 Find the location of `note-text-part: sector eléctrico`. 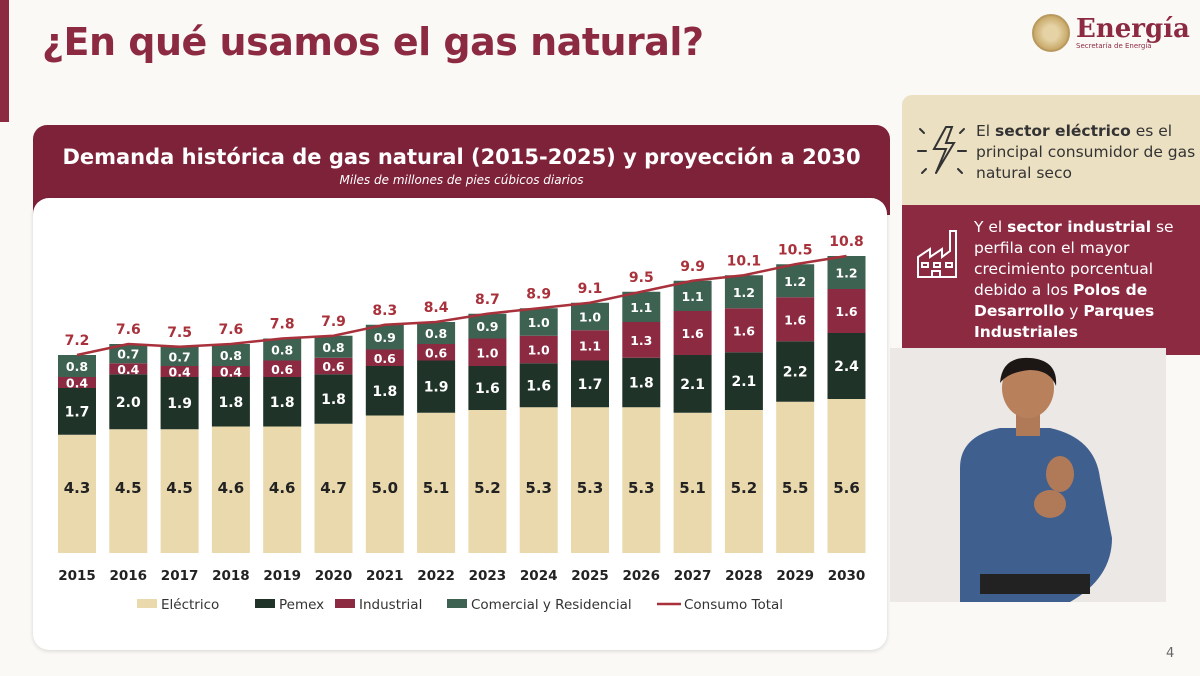

note-text-part: sector eléctrico is located at coordinates (1063, 131).